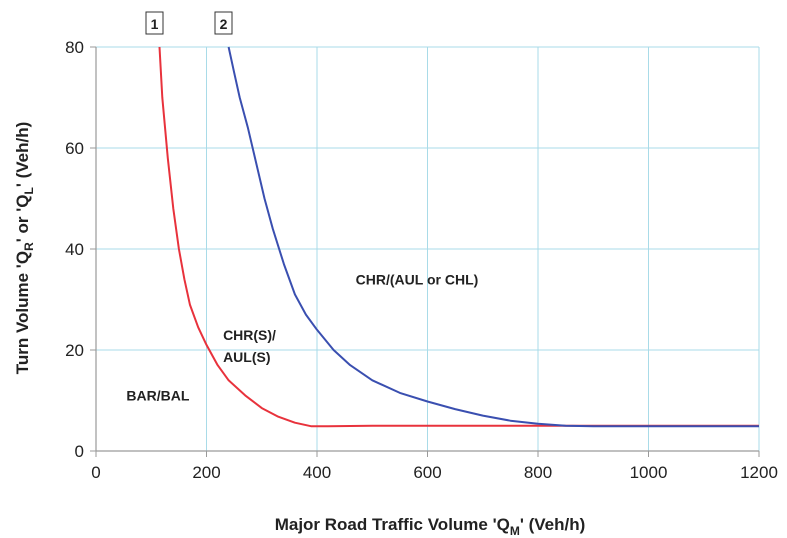 This screenshot has width=787, height=538. What do you see at coordinates (317, 472) in the screenshot?
I see `x-tick-label: 400` at bounding box center [317, 472].